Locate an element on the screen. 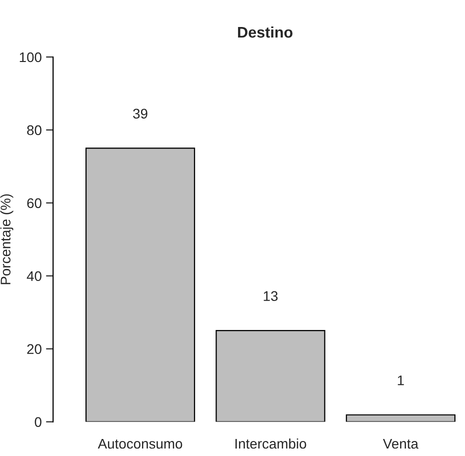 The height and width of the screenshot is (456, 465). x-tick-label: Intercambio is located at coordinates (270, 443).